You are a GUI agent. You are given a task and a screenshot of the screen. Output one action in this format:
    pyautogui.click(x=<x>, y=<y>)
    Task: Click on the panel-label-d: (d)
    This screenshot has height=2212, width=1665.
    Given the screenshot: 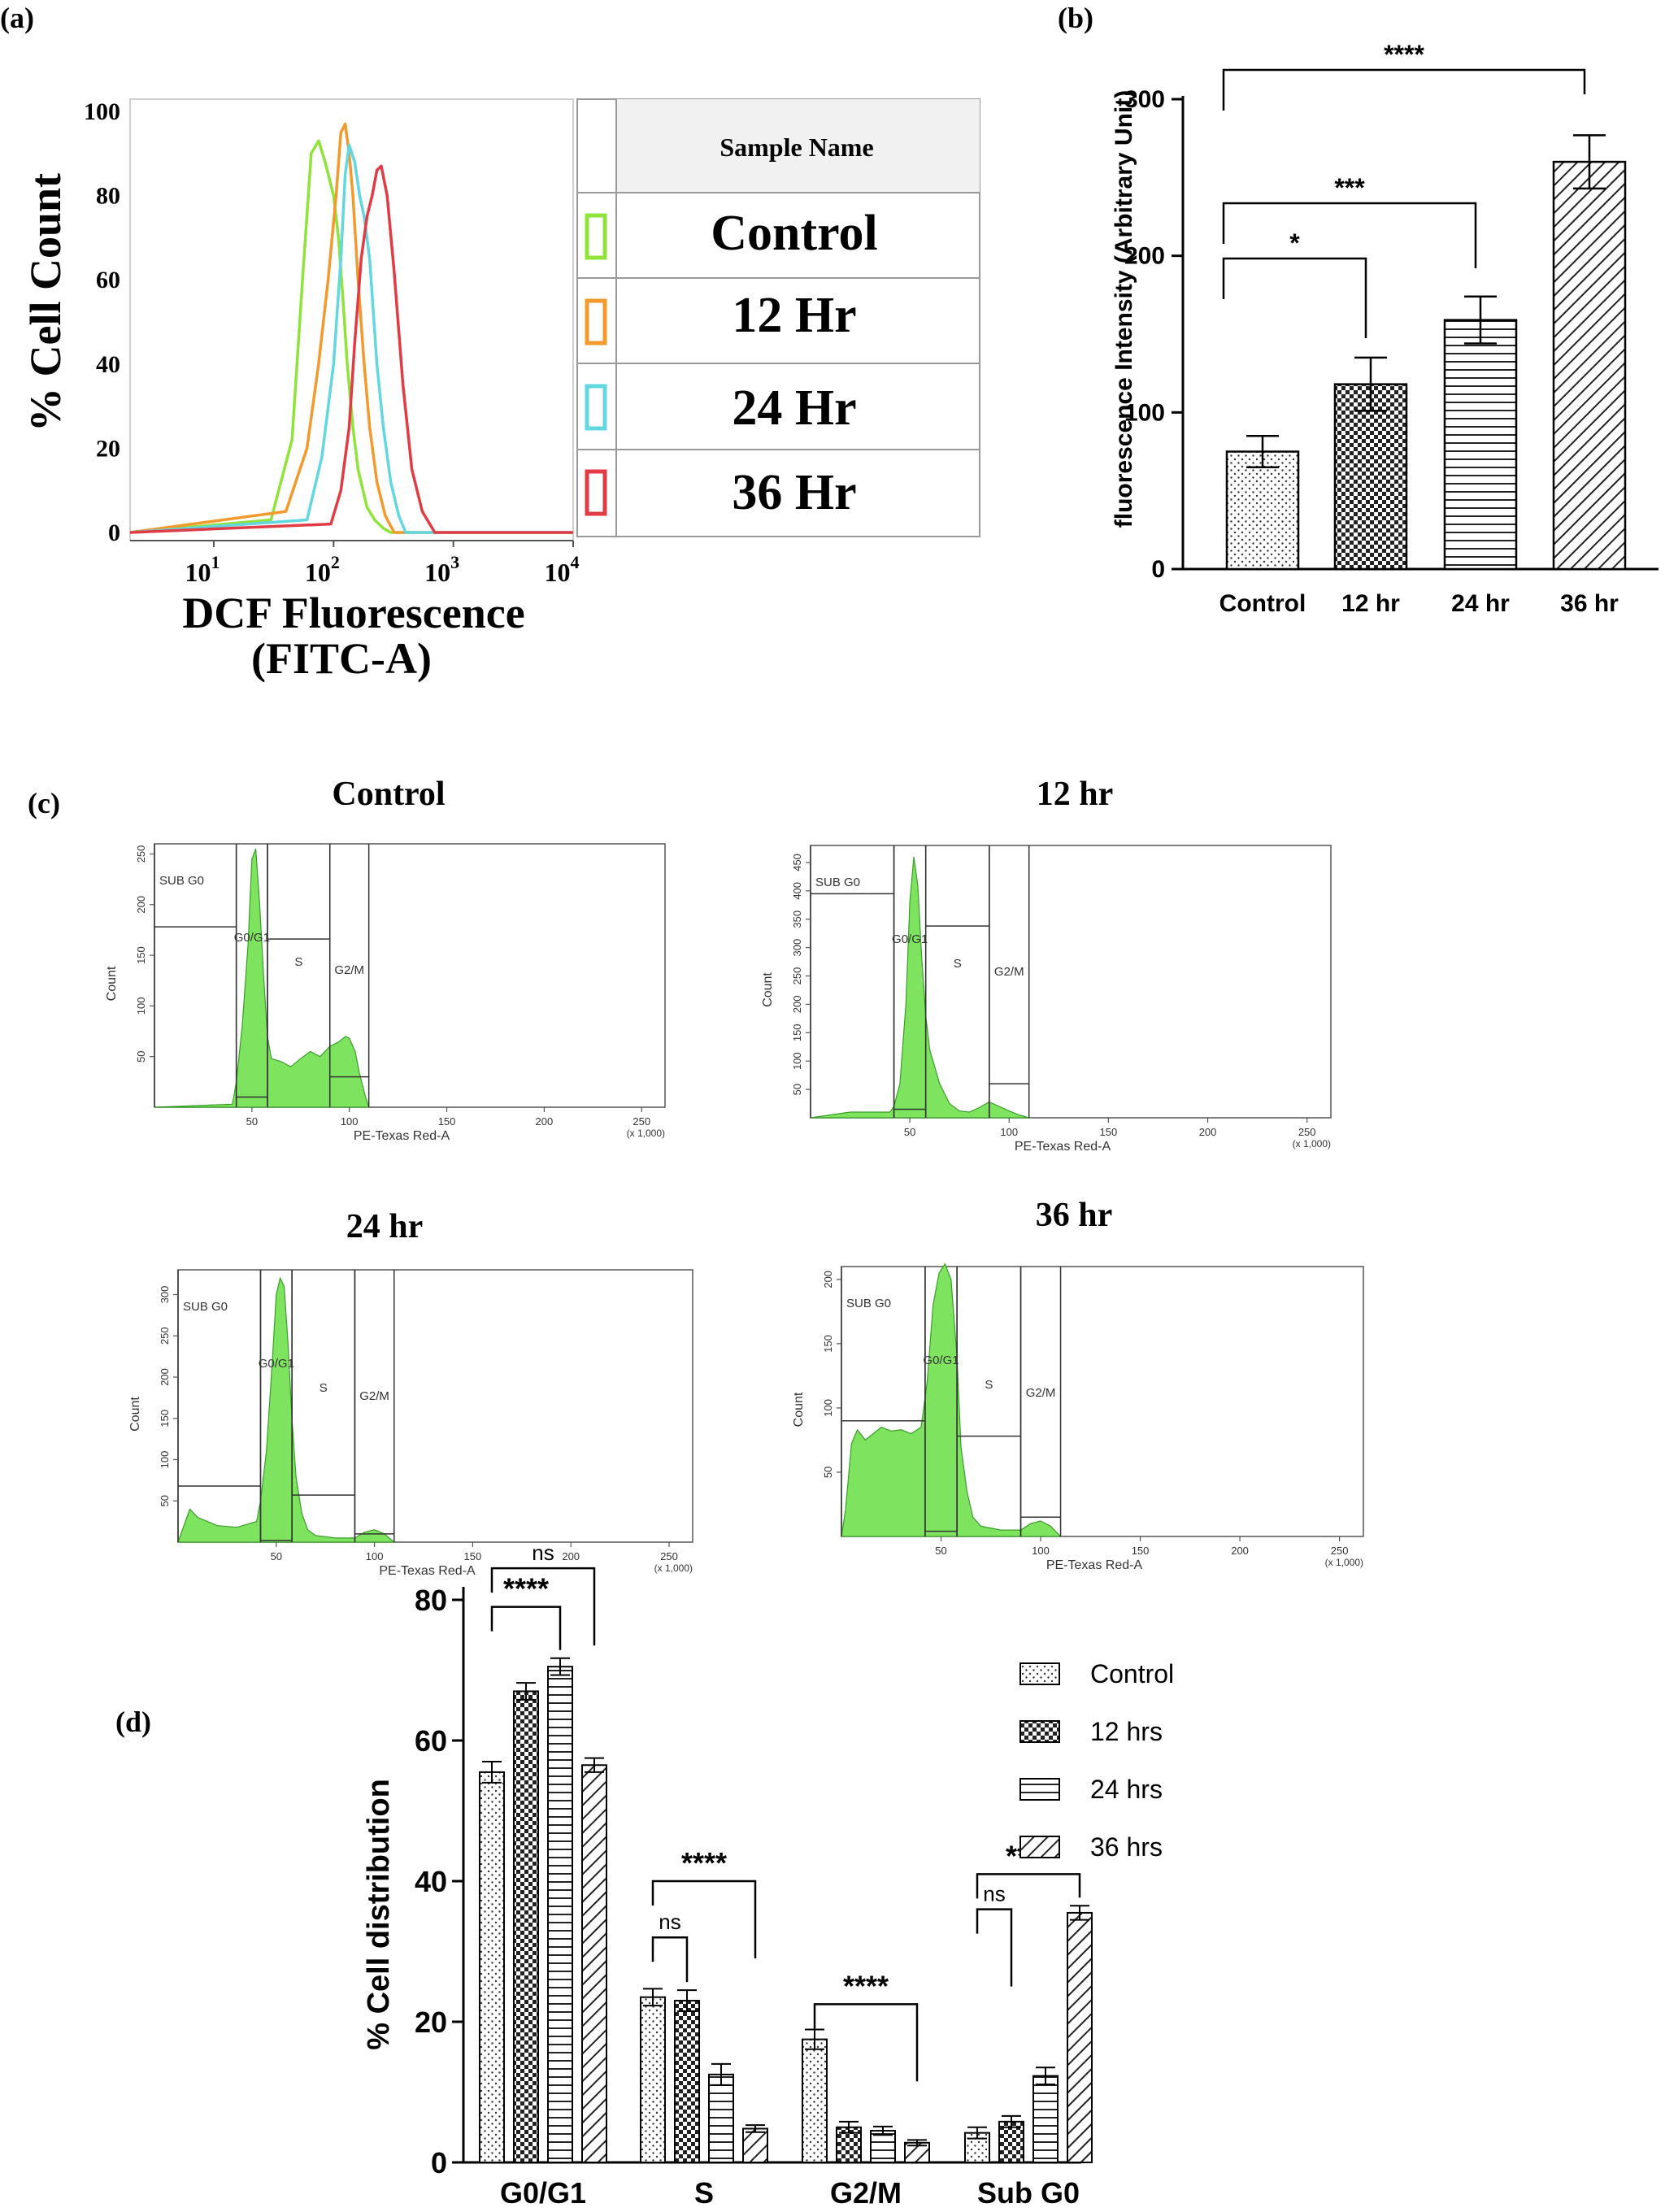 What is the action you would take?
    pyautogui.click(x=133, y=1722)
    